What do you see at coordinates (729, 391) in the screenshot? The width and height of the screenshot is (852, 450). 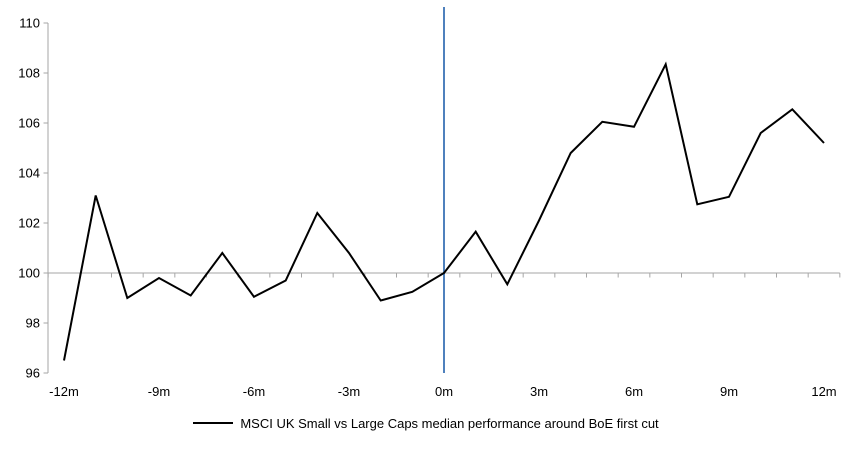 I see `x-tick-label: 9m` at bounding box center [729, 391].